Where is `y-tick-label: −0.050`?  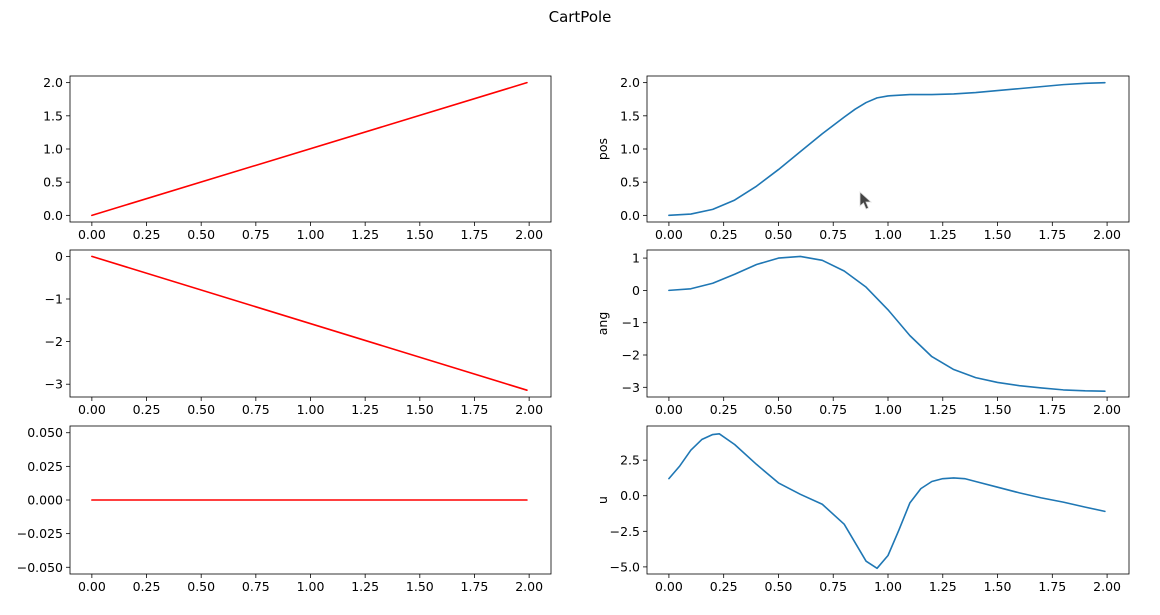 y-tick-label: −0.050 is located at coordinates (40, 567).